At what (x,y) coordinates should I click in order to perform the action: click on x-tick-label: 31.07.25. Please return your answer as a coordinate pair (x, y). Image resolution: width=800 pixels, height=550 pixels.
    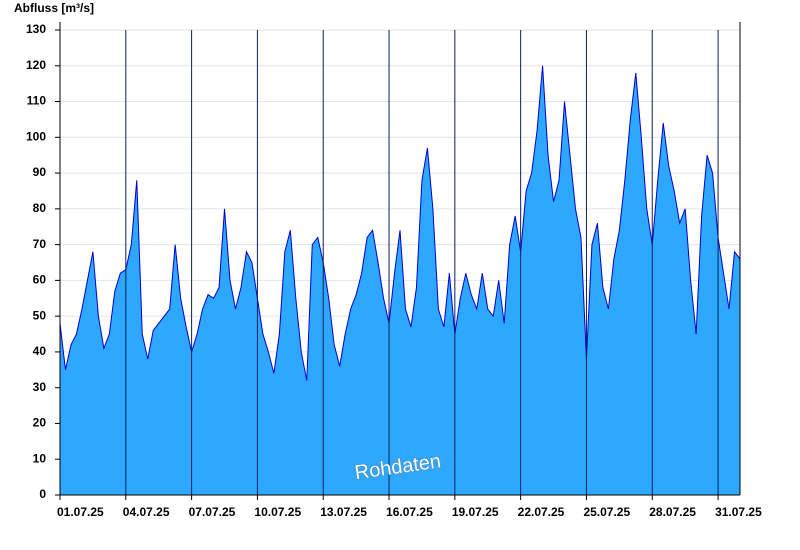
    Looking at the image, I should click on (738, 512).